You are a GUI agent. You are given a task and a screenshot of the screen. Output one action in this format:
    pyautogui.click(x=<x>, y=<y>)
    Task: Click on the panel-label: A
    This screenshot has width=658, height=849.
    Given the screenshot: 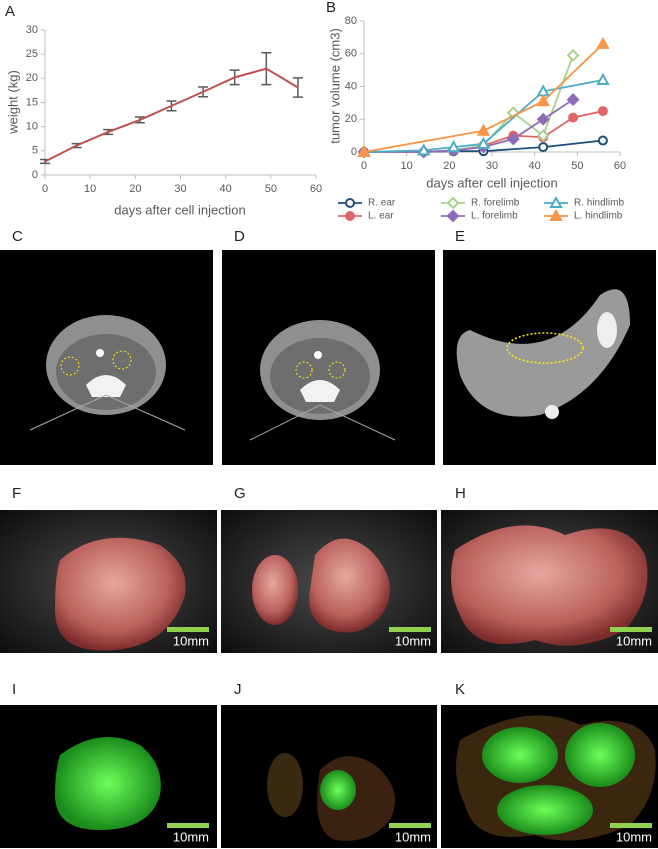 What is the action you would take?
    pyautogui.click(x=10, y=11)
    